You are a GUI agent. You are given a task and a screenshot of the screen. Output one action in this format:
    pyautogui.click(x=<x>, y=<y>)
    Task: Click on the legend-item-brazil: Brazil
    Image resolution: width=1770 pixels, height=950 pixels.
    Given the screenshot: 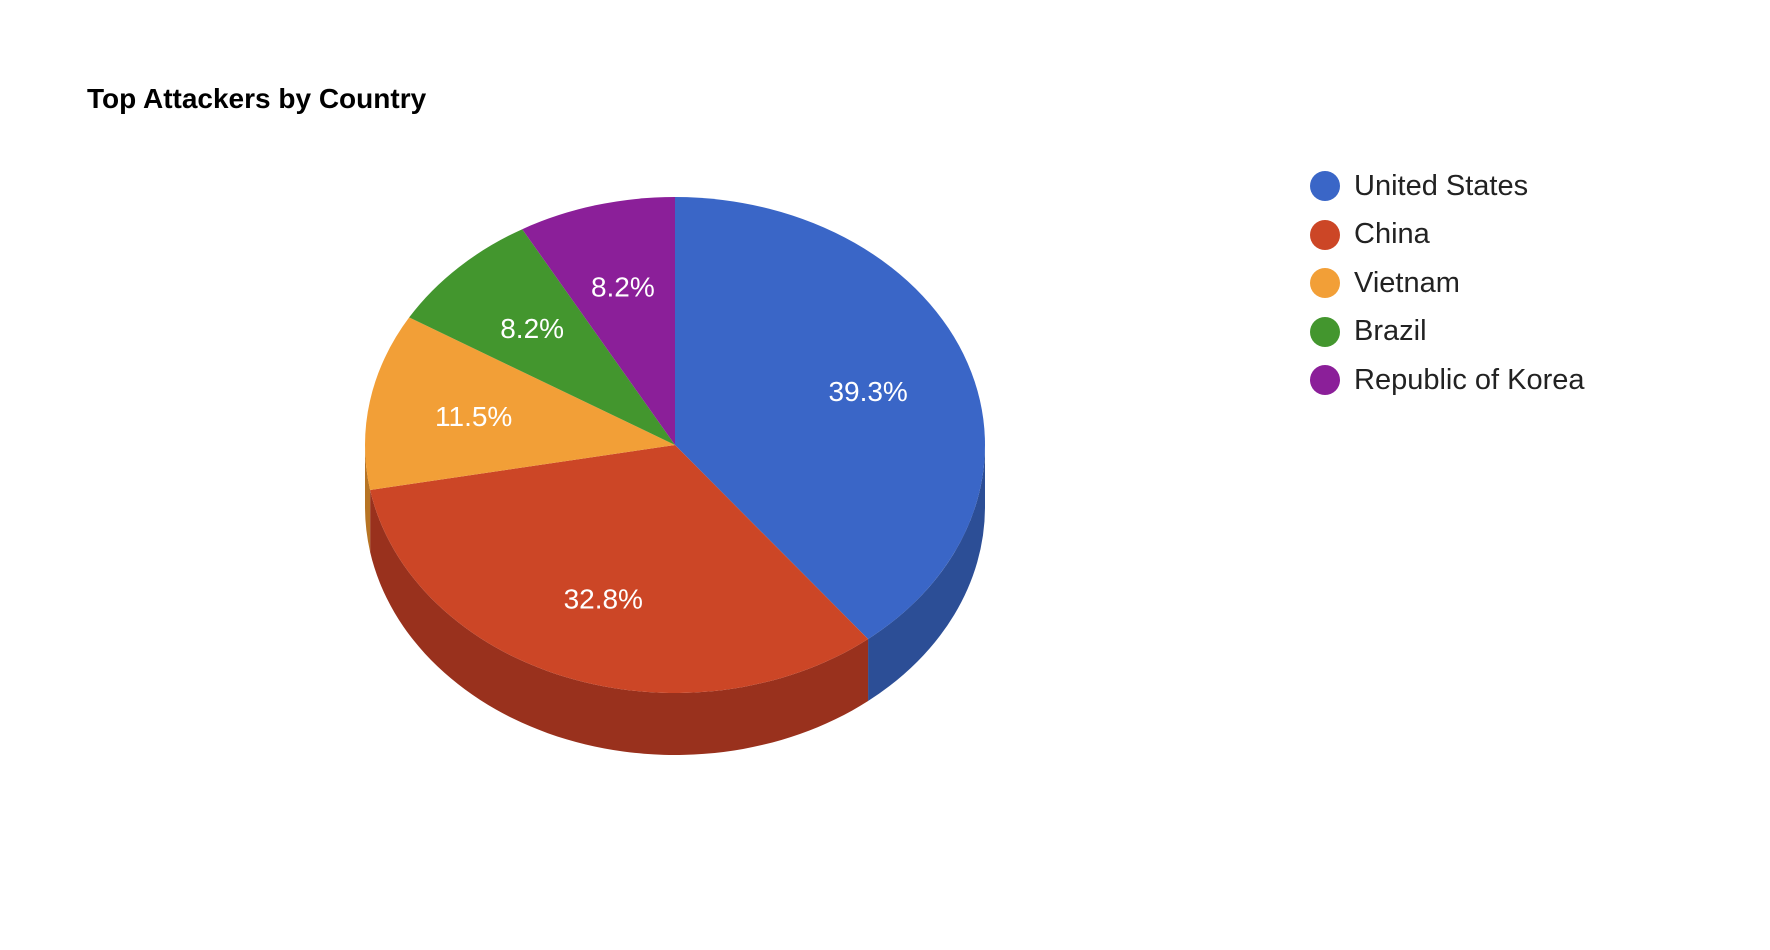 What is the action you would take?
    pyautogui.click(x=1447, y=332)
    